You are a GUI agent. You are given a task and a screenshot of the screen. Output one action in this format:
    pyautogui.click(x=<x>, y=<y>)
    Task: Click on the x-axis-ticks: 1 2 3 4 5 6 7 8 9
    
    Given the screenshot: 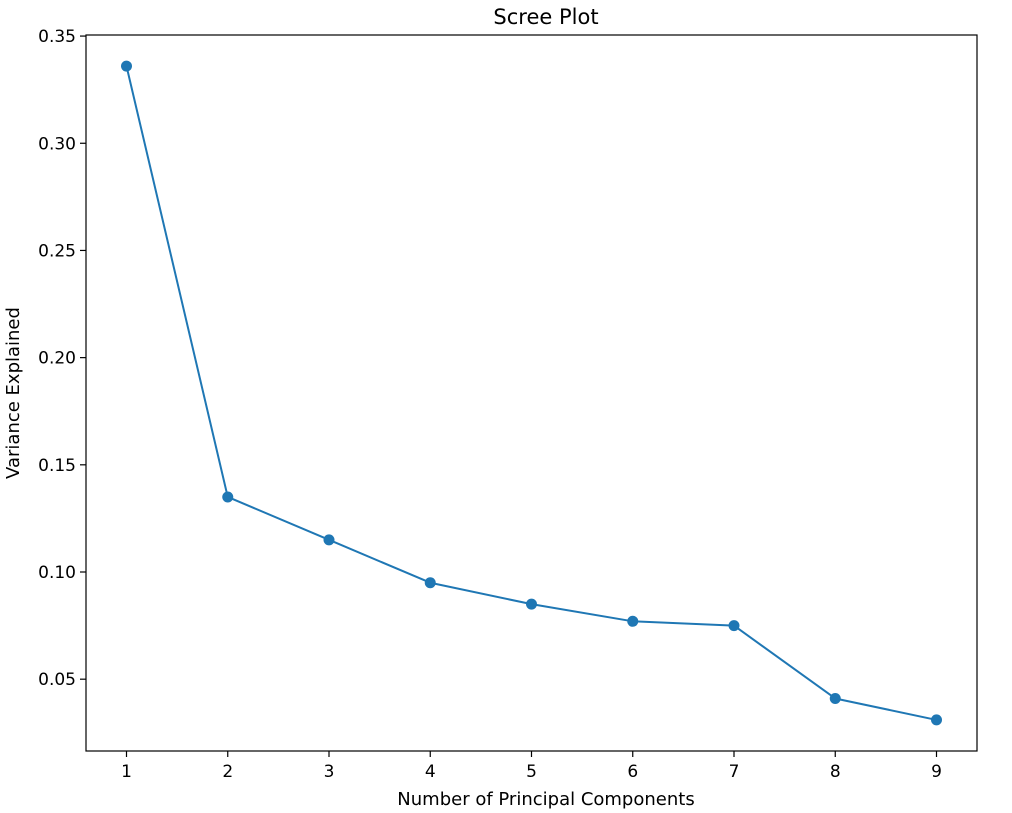 What is the action you would take?
    pyautogui.click(x=531, y=766)
    